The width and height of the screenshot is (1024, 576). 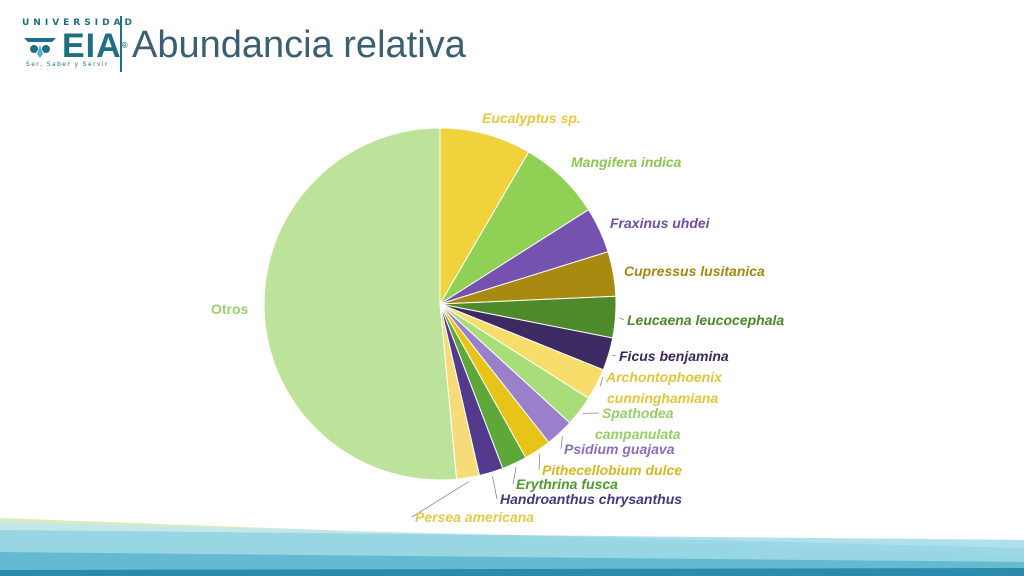 What do you see at coordinates (230, 309) in the screenshot?
I see `pie-label-otros: Otros` at bounding box center [230, 309].